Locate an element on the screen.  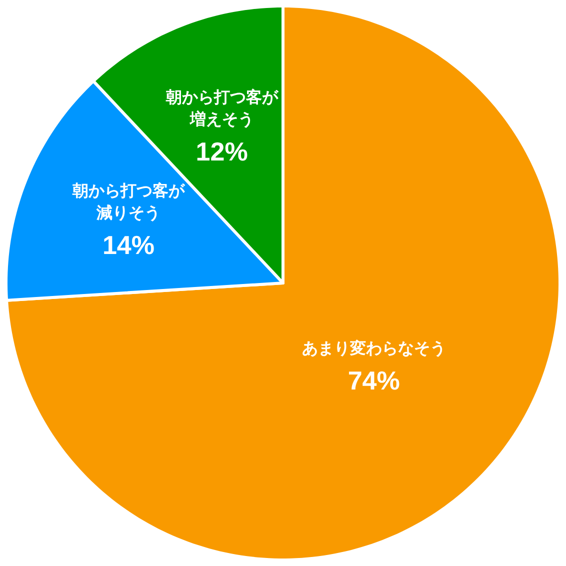
slice-label: あまり変わらなそう is located at coordinates (374, 348).